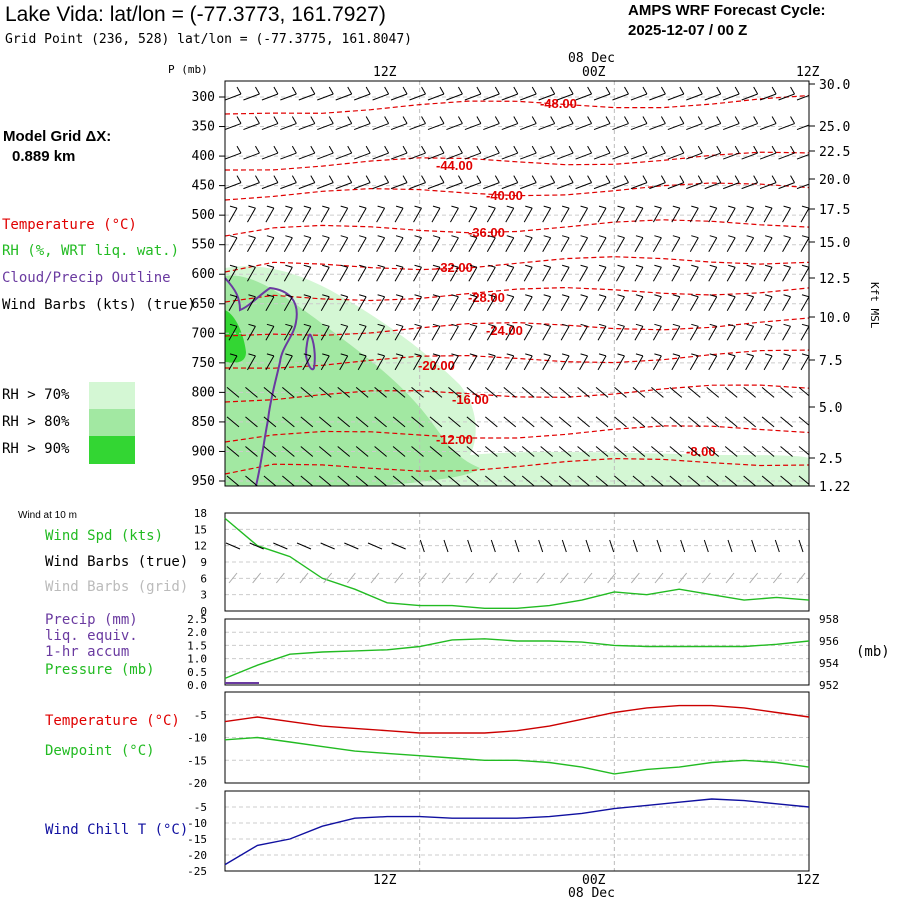 This screenshot has height=901, width=900. What do you see at coordinates (517, 562) in the screenshot?
I see `wind-panel-frame` at bounding box center [517, 562].